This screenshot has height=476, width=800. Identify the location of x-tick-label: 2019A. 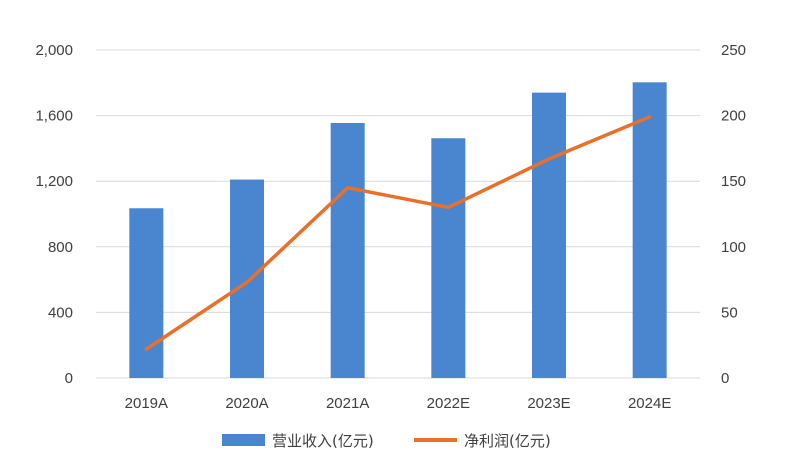
(146, 403).